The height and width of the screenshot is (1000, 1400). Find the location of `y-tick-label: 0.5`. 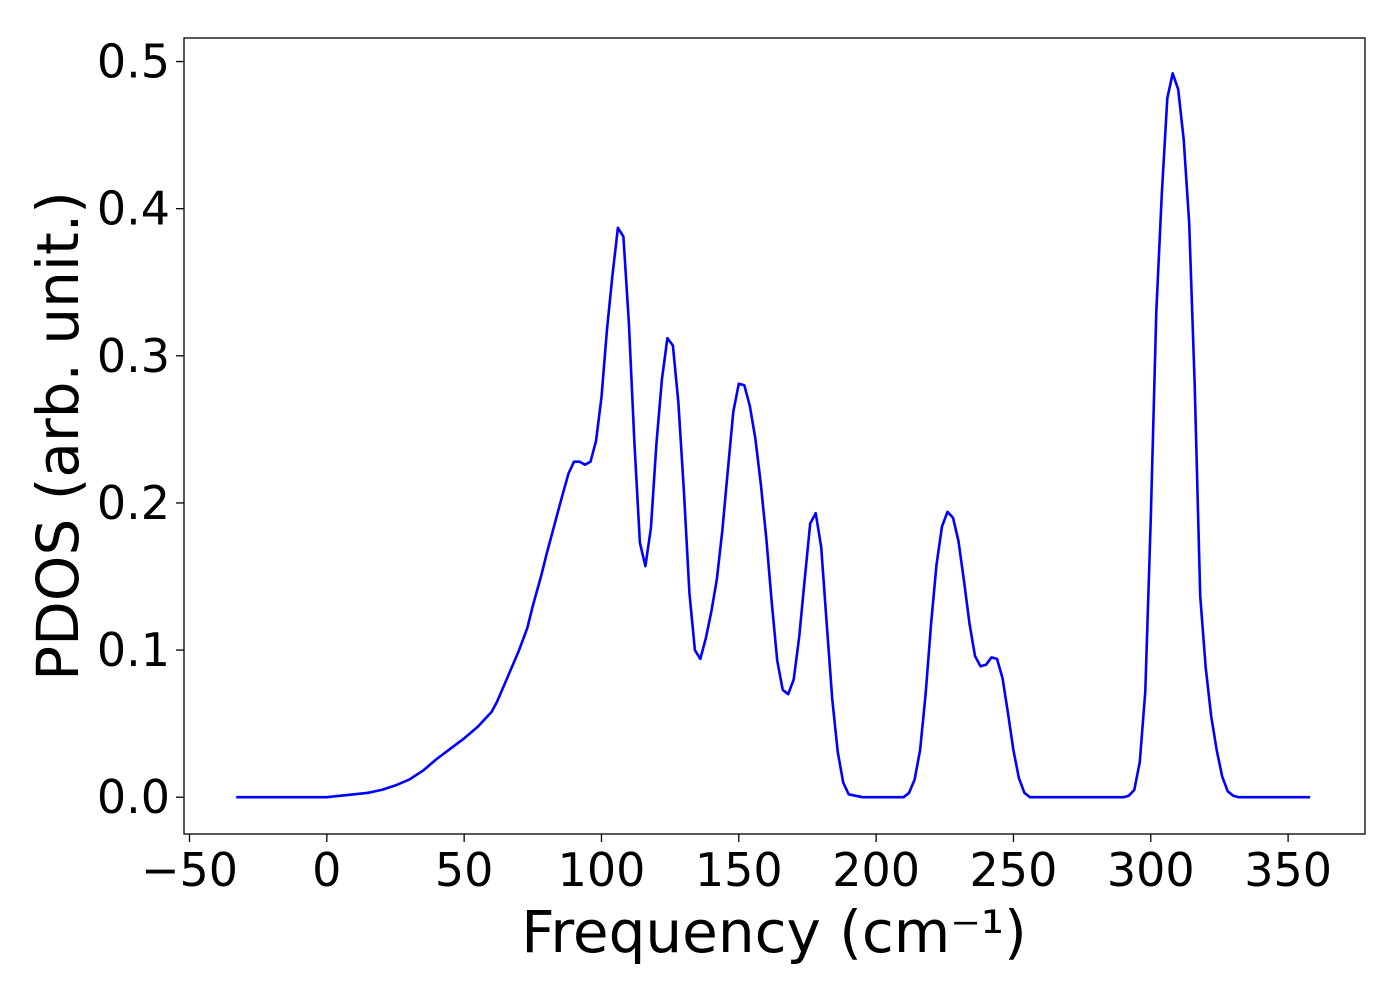

y-tick-label: 0.5 is located at coordinates (133, 62).